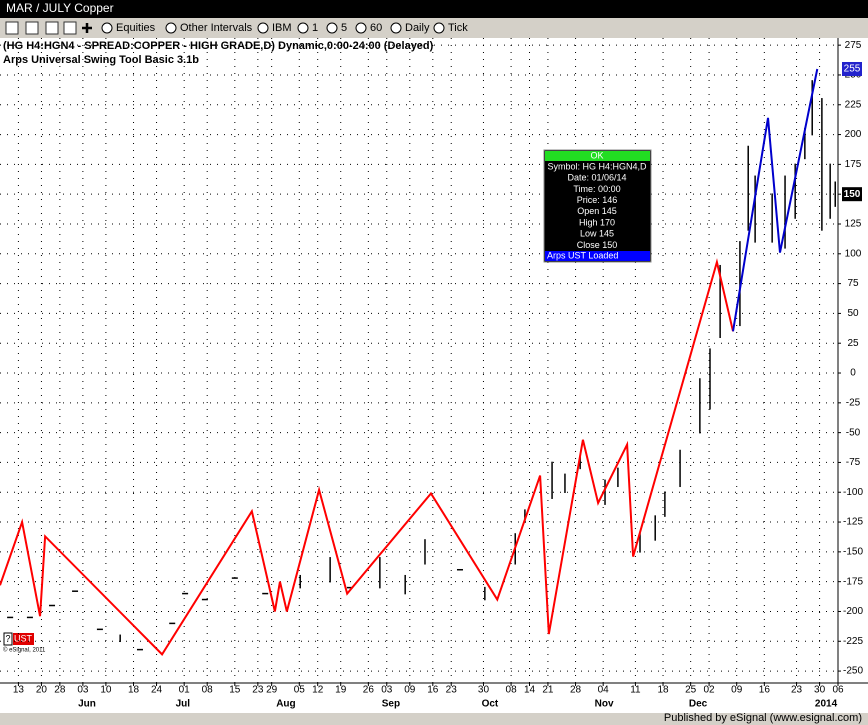 The height and width of the screenshot is (725, 868). Describe the element at coordinates (490, 704) in the screenshot. I see `month-label: Oct` at that location.